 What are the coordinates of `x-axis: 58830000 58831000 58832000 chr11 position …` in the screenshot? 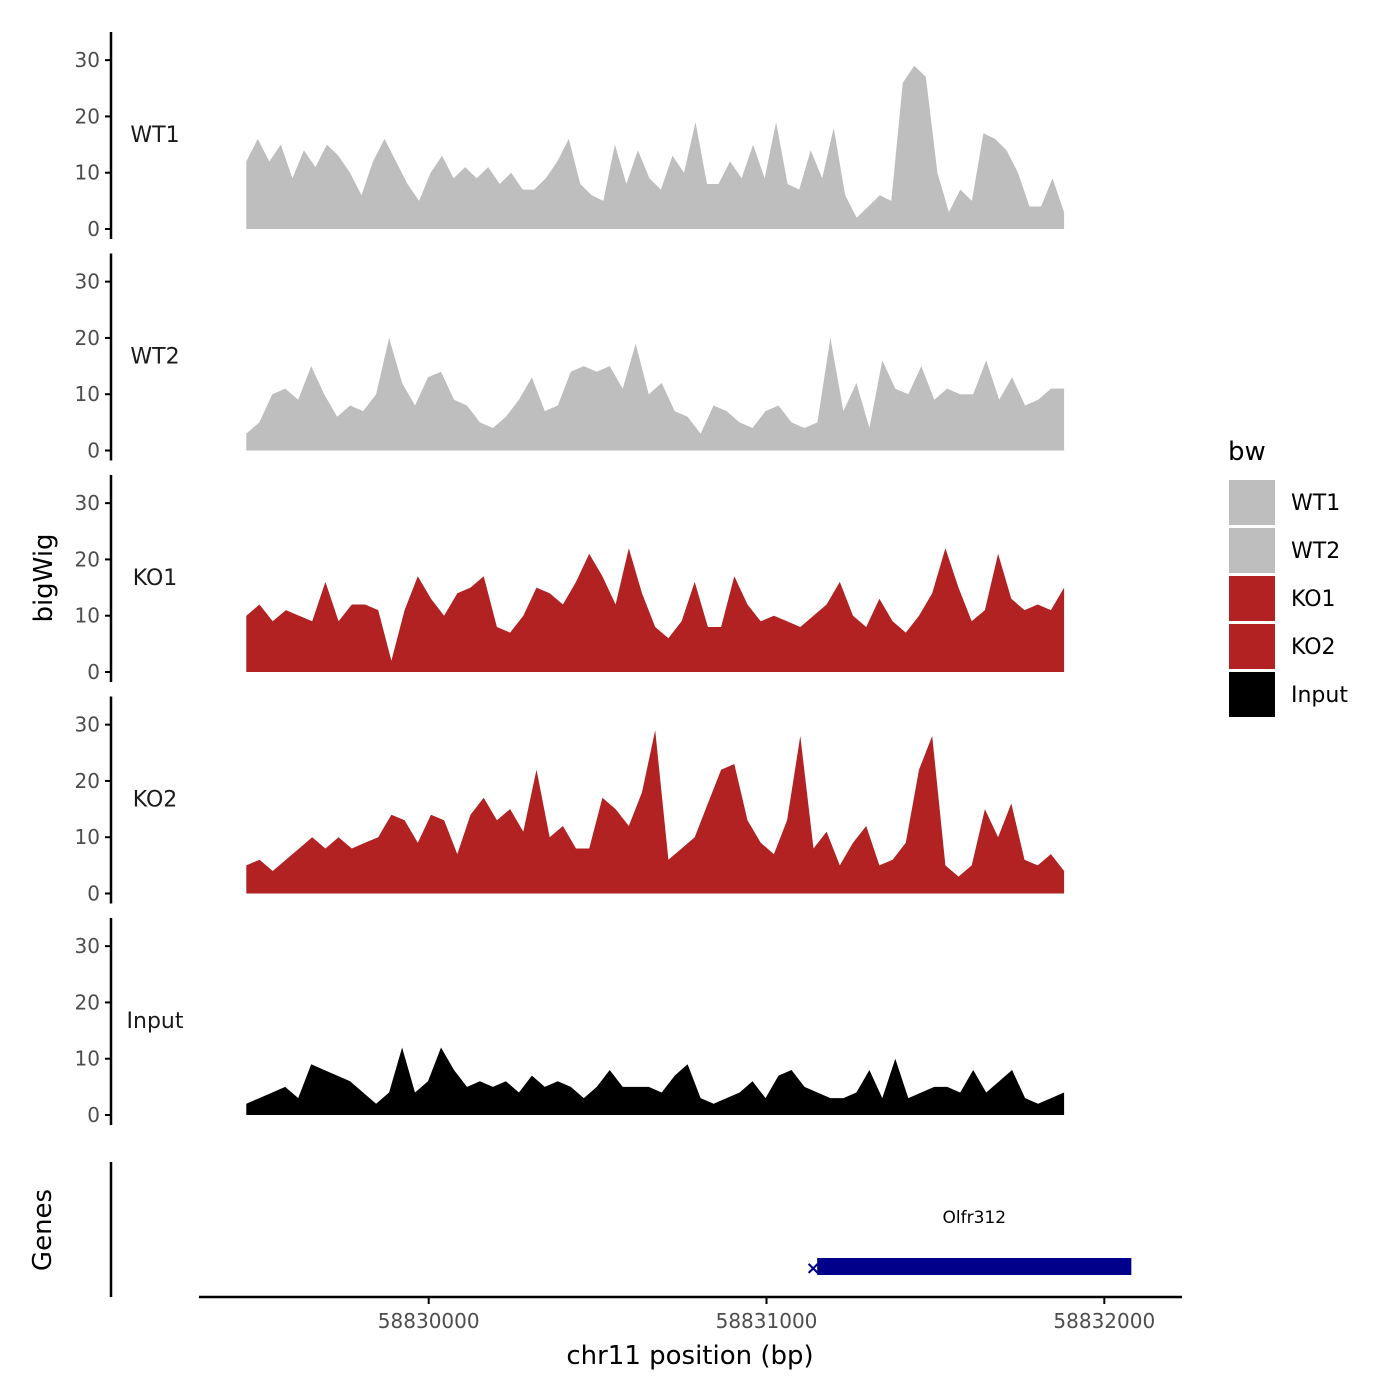 It's located at (690, 1333).